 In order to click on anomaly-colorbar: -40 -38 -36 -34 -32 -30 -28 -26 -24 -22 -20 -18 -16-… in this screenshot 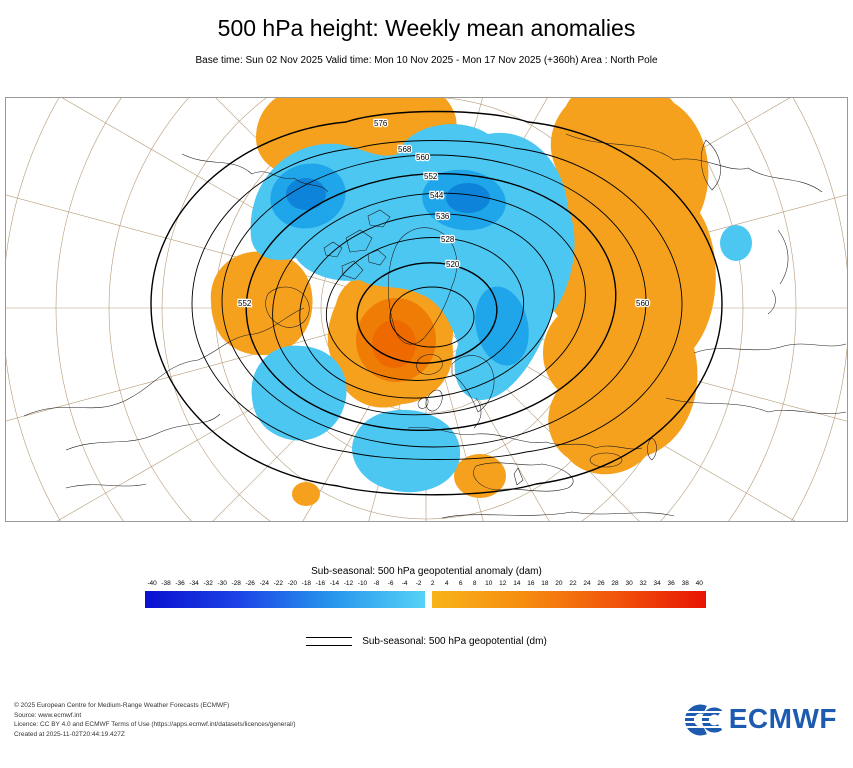, I will do `click(425, 595)`.